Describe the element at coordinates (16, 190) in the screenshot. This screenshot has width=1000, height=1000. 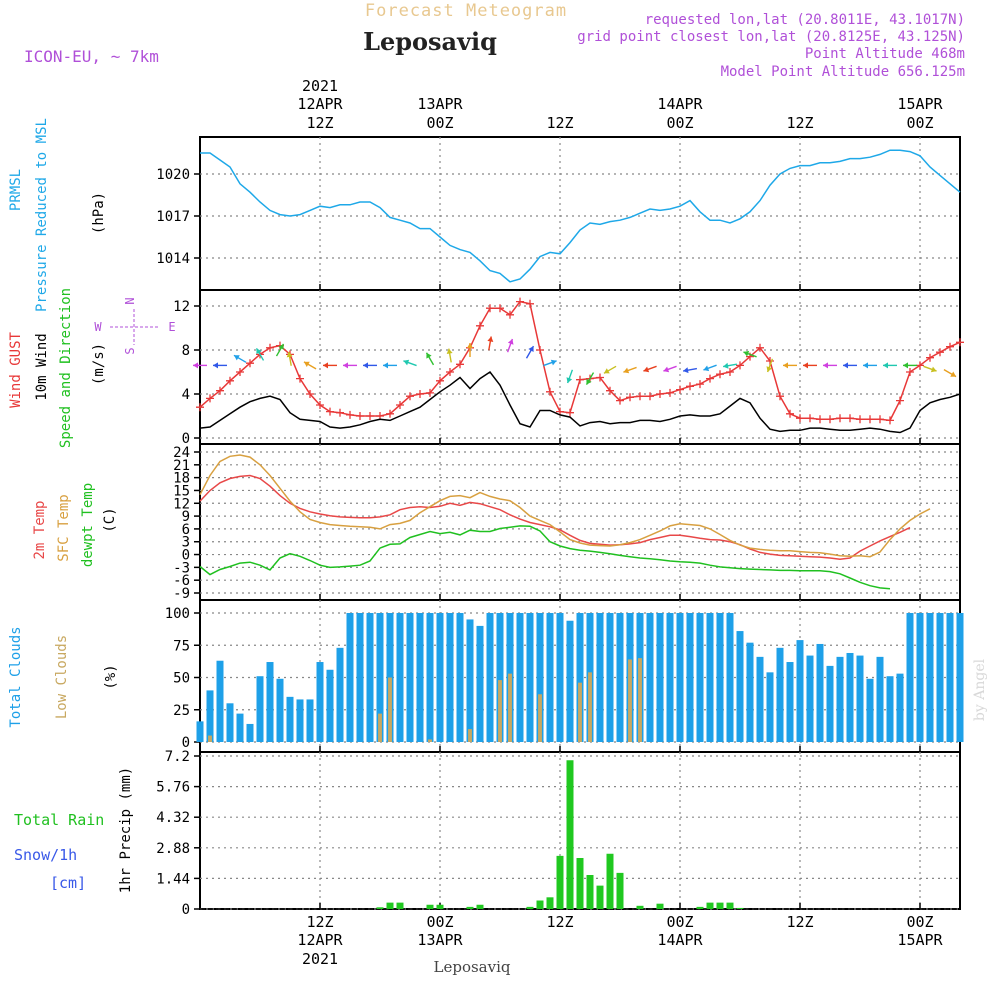
I see `pressure-label: PRMSL` at that location.